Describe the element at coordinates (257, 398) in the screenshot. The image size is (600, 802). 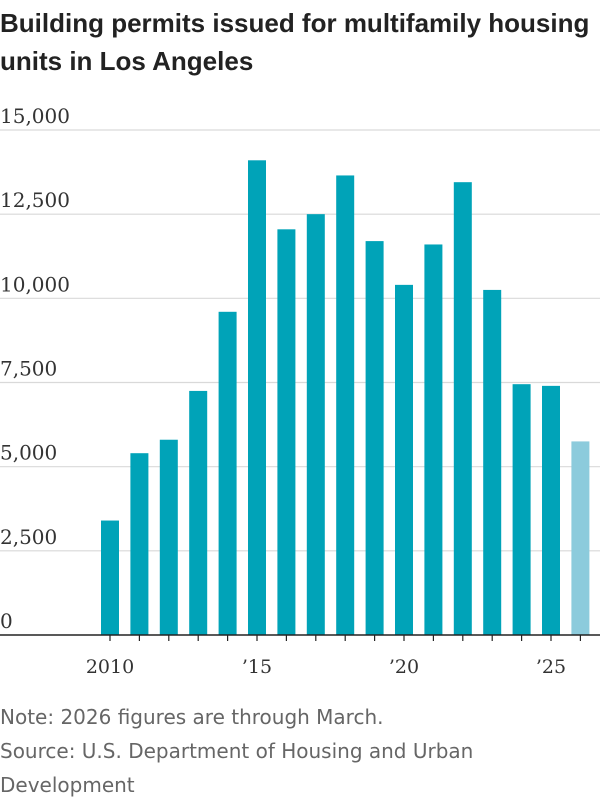
I see `bar-2015` at that location.